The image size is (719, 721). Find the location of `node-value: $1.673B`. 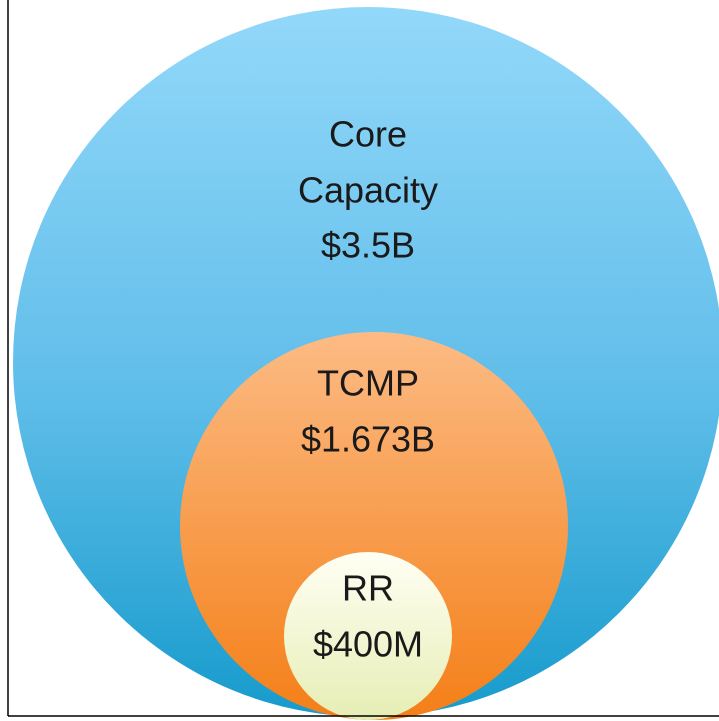

node-value: $1.673B is located at coordinates (368, 439).